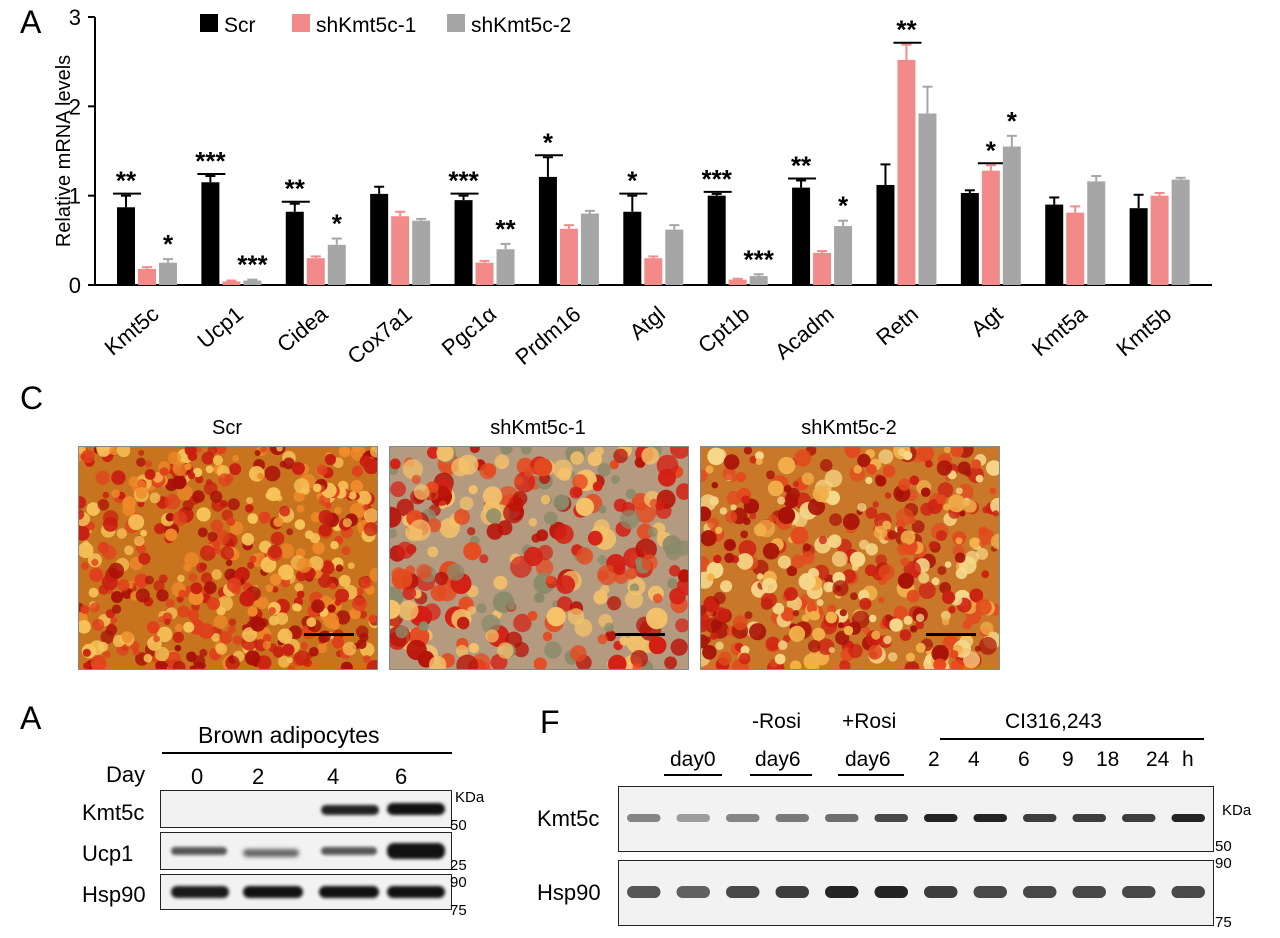 Image resolution: width=1280 pixels, height=938 pixels. What do you see at coordinates (723, 329) in the screenshot?
I see `x-tick-label-Cpt1b: Cpt1b` at bounding box center [723, 329].